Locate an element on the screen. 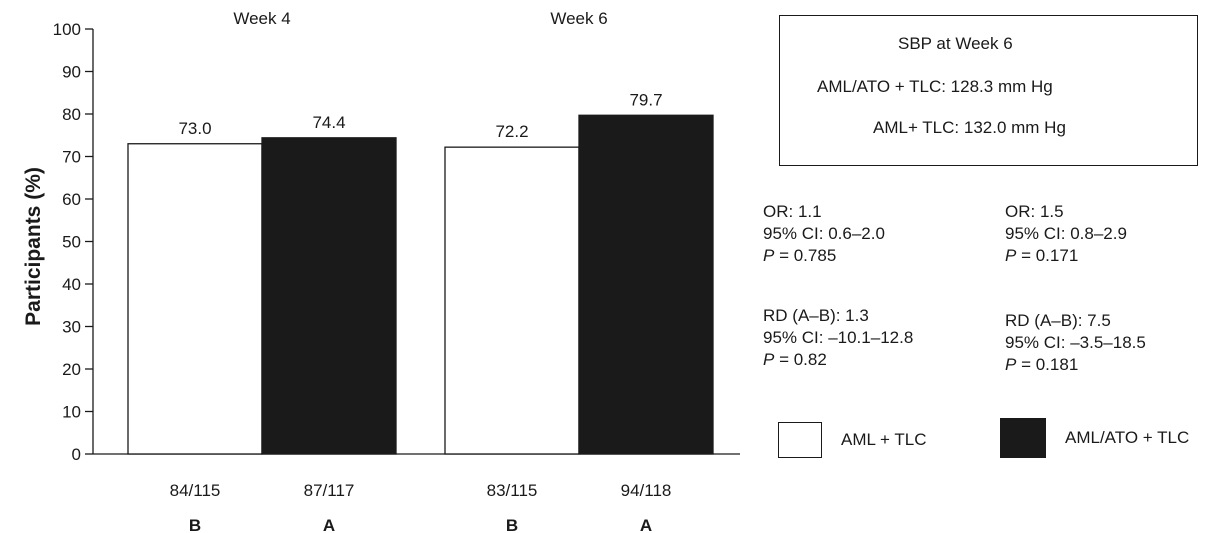 Image resolution: width=1222 pixels, height=533 pixels. y-tick-label: 100 is located at coordinates (67, 29).